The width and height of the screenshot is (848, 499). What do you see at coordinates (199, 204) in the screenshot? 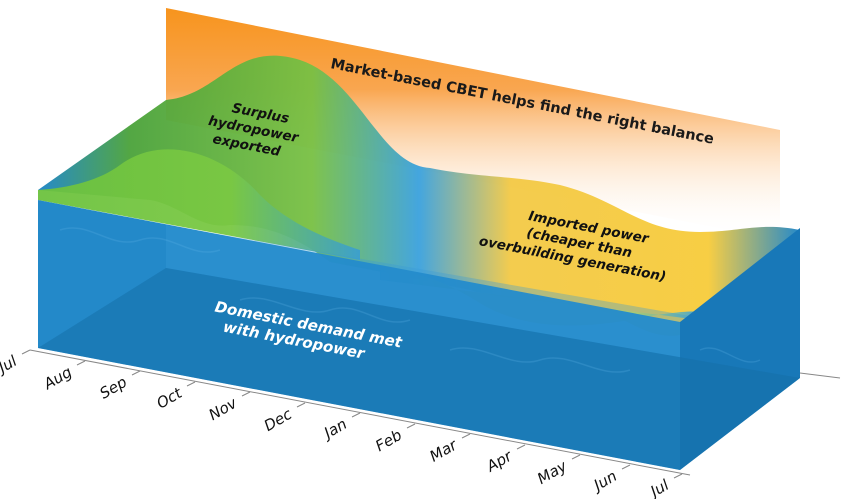
I see `surplus-front-area` at bounding box center [199, 204].